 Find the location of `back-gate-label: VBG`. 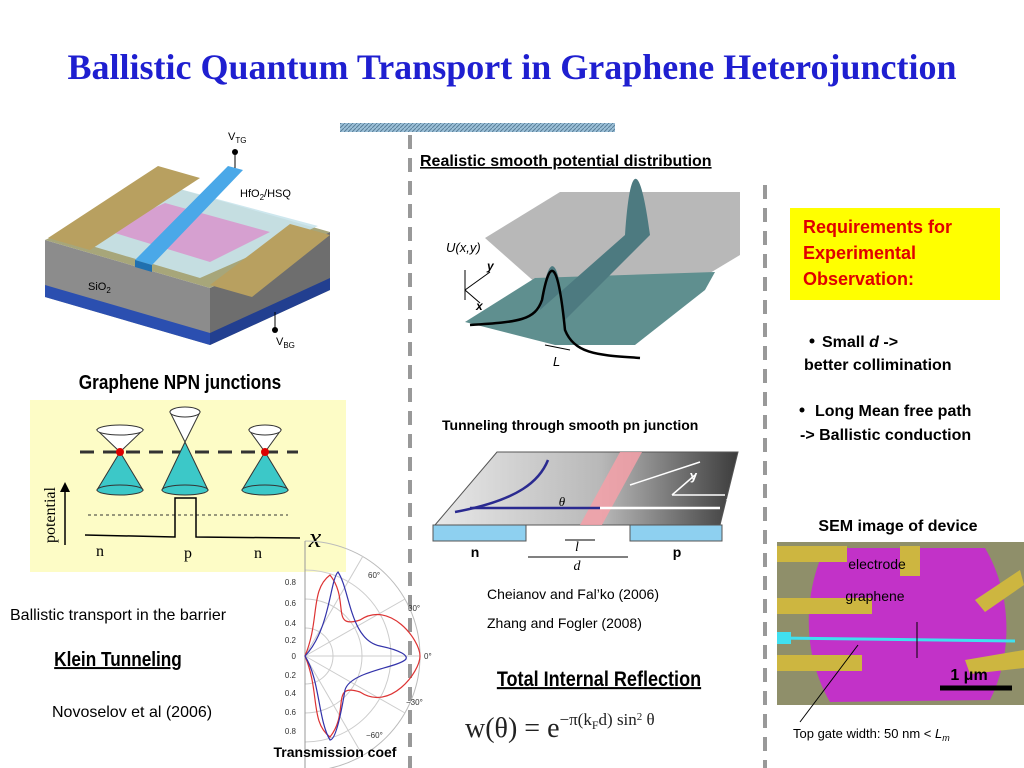

back-gate-label: VBG is located at coordinates (285, 343).